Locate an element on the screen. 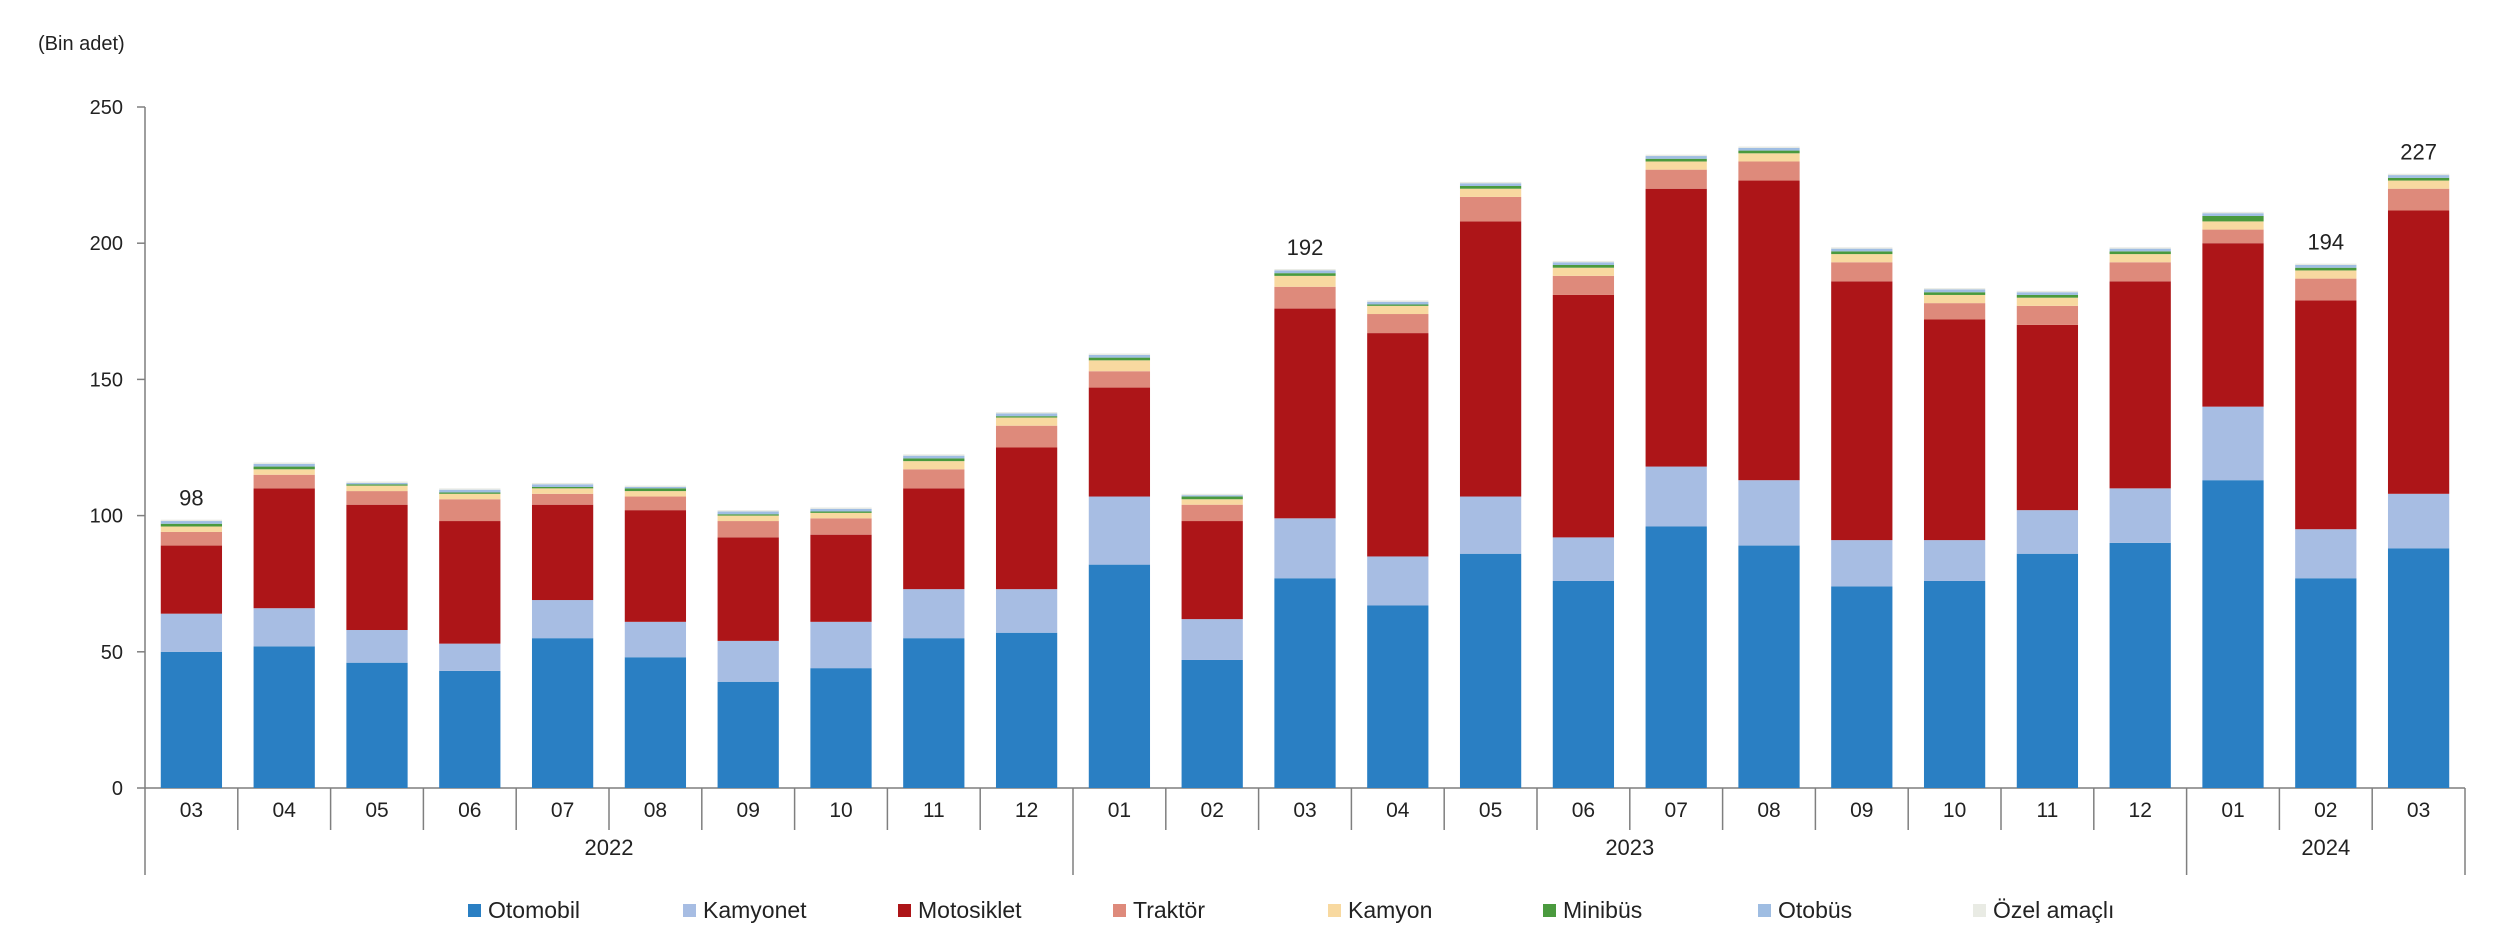 The image size is (2500, 950). legend-label: Motosiklet is located at coordinates (970, 910).